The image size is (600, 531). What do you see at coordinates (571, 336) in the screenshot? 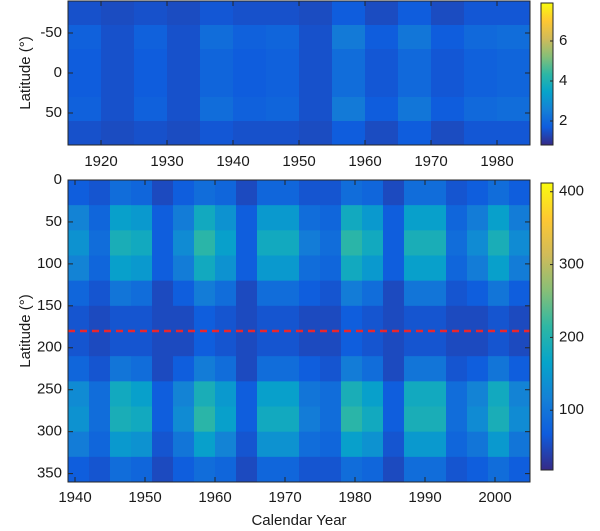
I see `colorbar-tick-label: 200` at bounding box center [571, 336].